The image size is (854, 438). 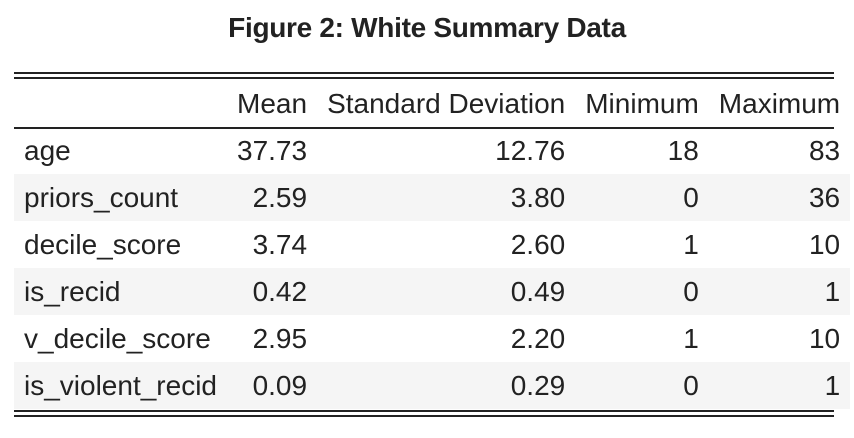 What do you see at coordinates (280, 338) in the screenshot?
I see `cell-mean: 2.95` at bounding box center [280, 338].